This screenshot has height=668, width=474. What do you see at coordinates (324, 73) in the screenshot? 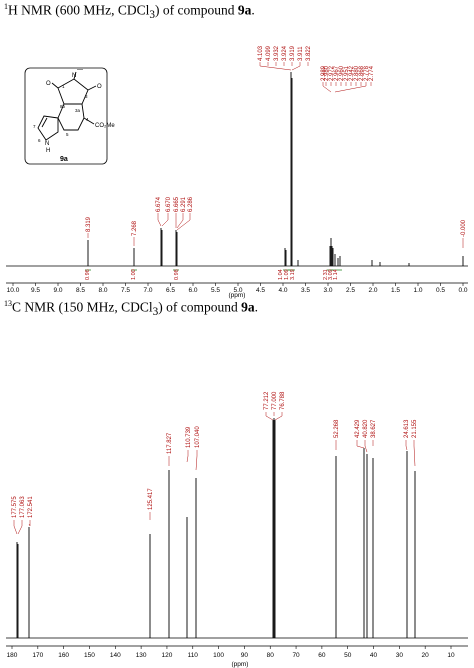
I see `h-peak-label-e-0: 2.989` at bounding box center [324, 73].